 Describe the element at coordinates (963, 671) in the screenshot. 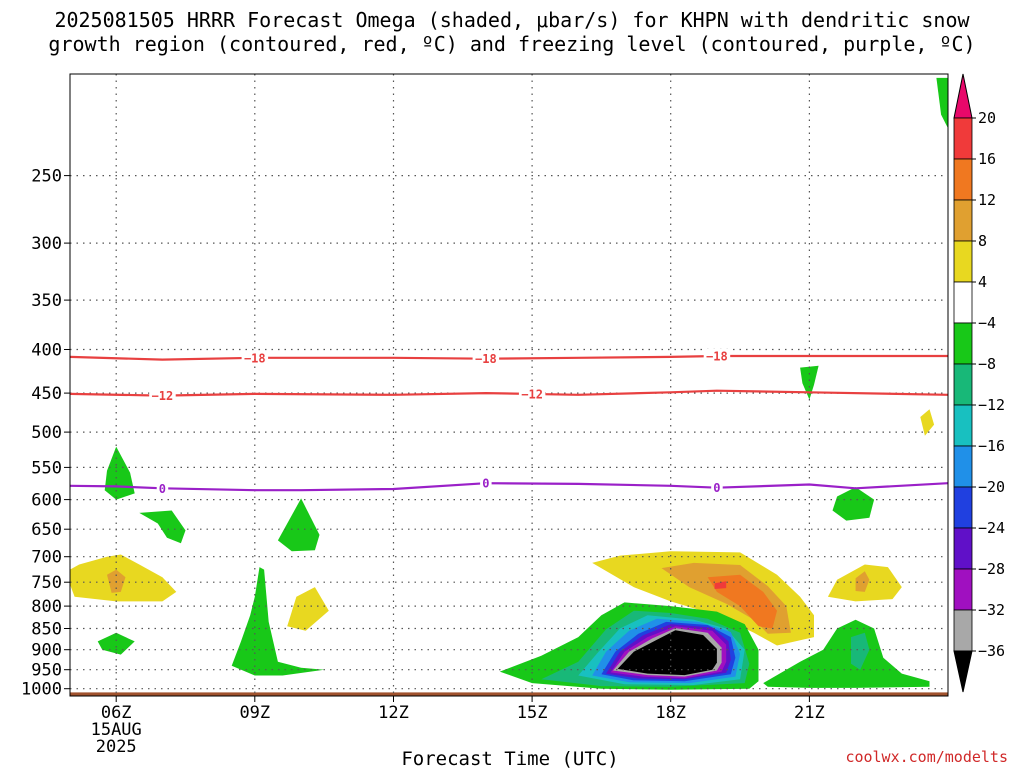

I see `colorbar-bottom-arrow` at that location.